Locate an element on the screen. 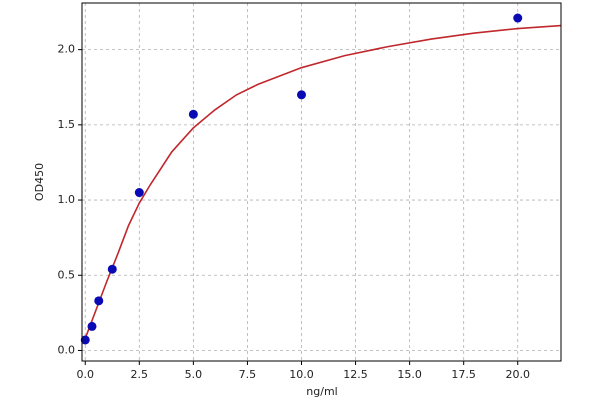  x-tick-label: 2.5 is located at coordinates (140, 374).